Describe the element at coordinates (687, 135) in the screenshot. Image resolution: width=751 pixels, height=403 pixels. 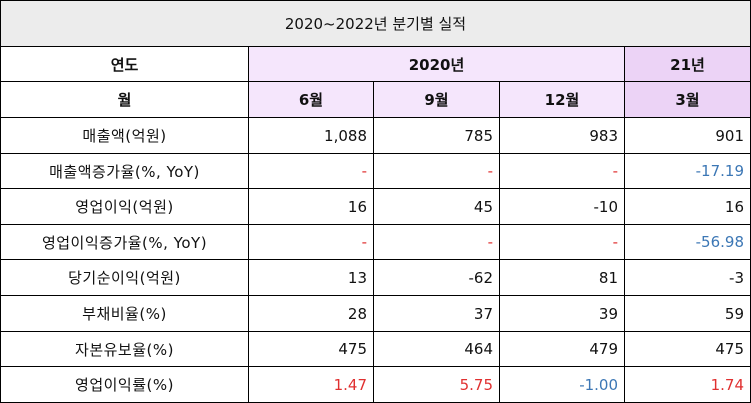
I see `value-cell: 901` at that location.